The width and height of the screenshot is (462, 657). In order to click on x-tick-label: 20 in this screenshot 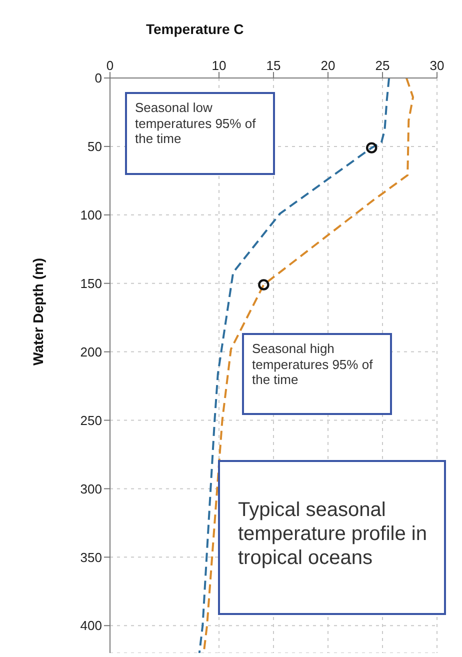, I will do `click(328, 65)`.